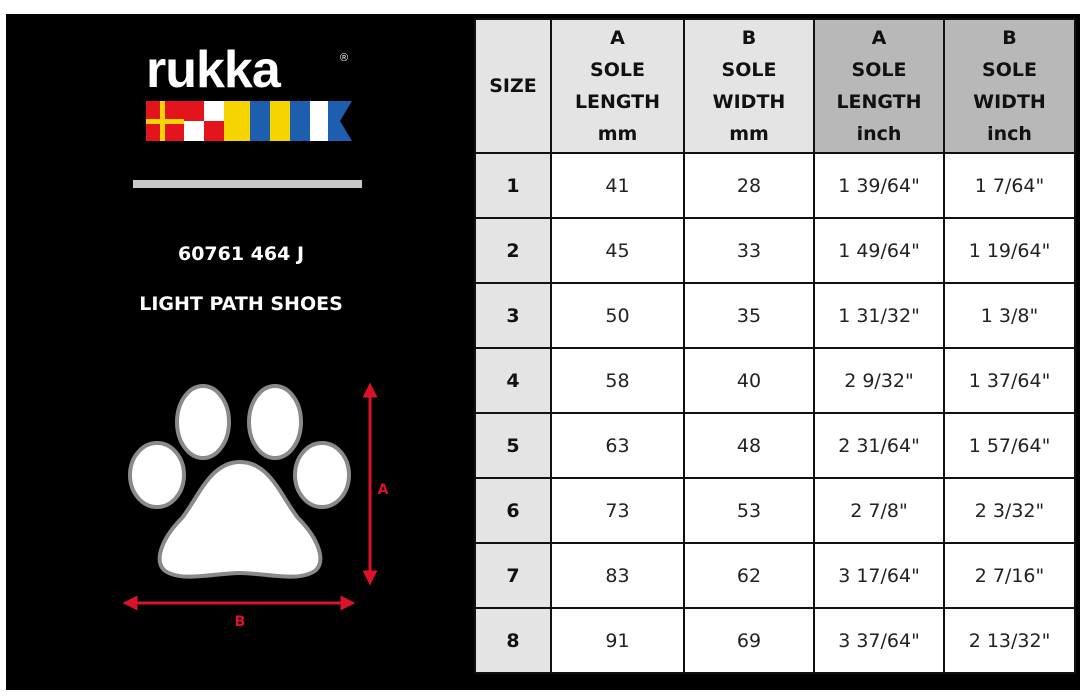 Image resolution: width=1089 pixels, height=700 pixels. I want to click on table-row: 3 50 35 1 31/32" 1 3/8", so click(775, 315).